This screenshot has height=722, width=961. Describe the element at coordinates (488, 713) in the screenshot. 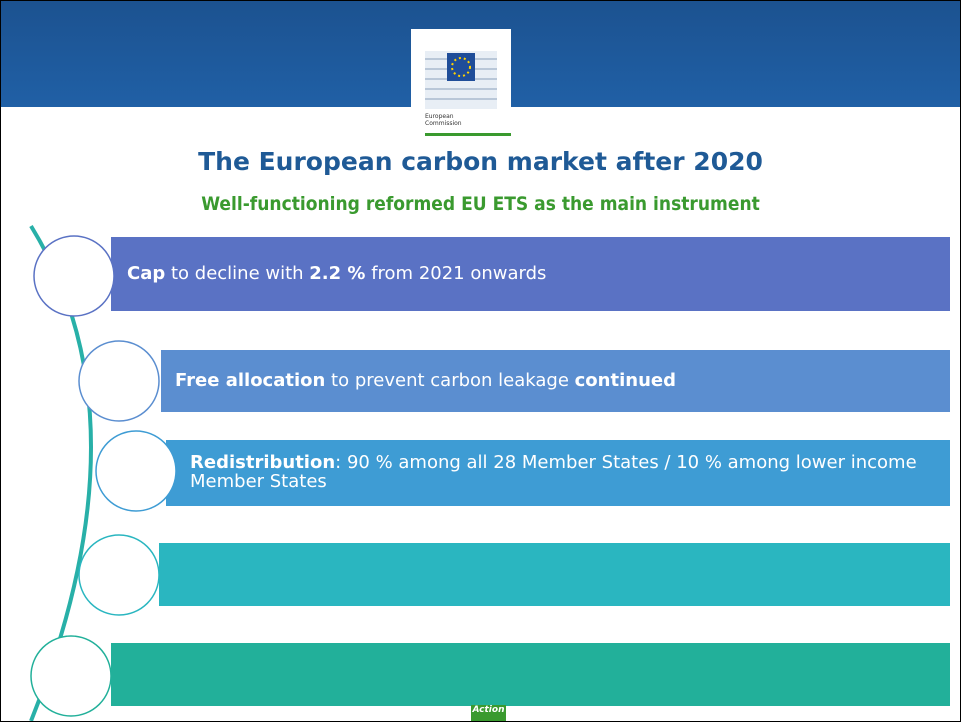

I see `footer-tag: Action` at that location.